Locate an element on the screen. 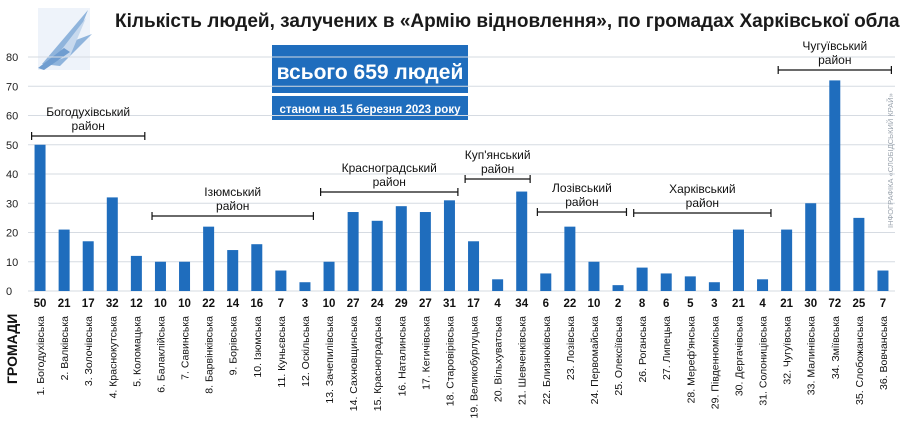 Image resolution: width=900 pixels, height=424 pixels. category-label: 10. Ізюмська is located at coordinates (258, 347).